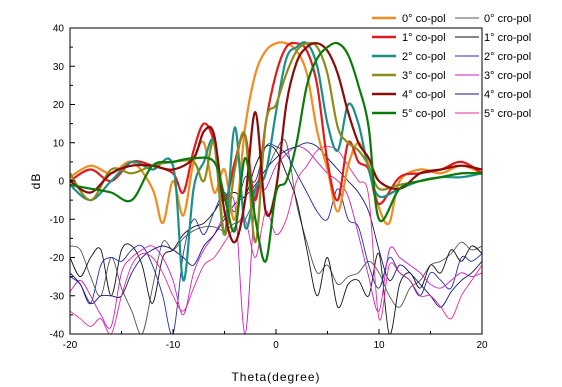 This screenshot has width=562, height=387. What do you see at coordinates (173, 345) in the screenshot?
I see `x-tick-label: -10` at bounding box center [173, 345].